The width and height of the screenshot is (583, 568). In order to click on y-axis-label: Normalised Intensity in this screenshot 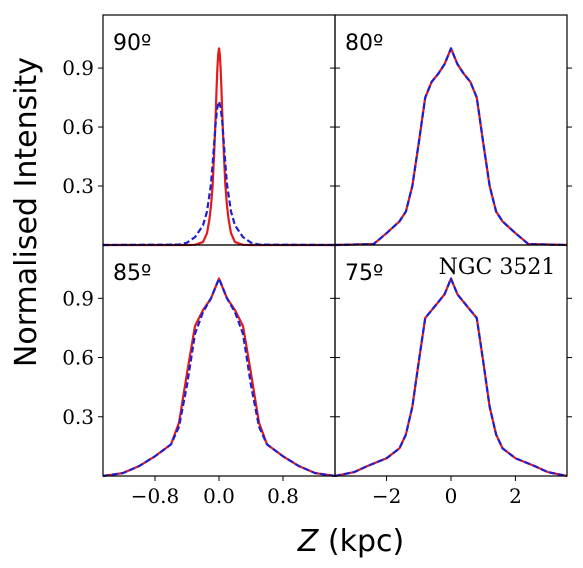, I will do `click(26, 212)`.